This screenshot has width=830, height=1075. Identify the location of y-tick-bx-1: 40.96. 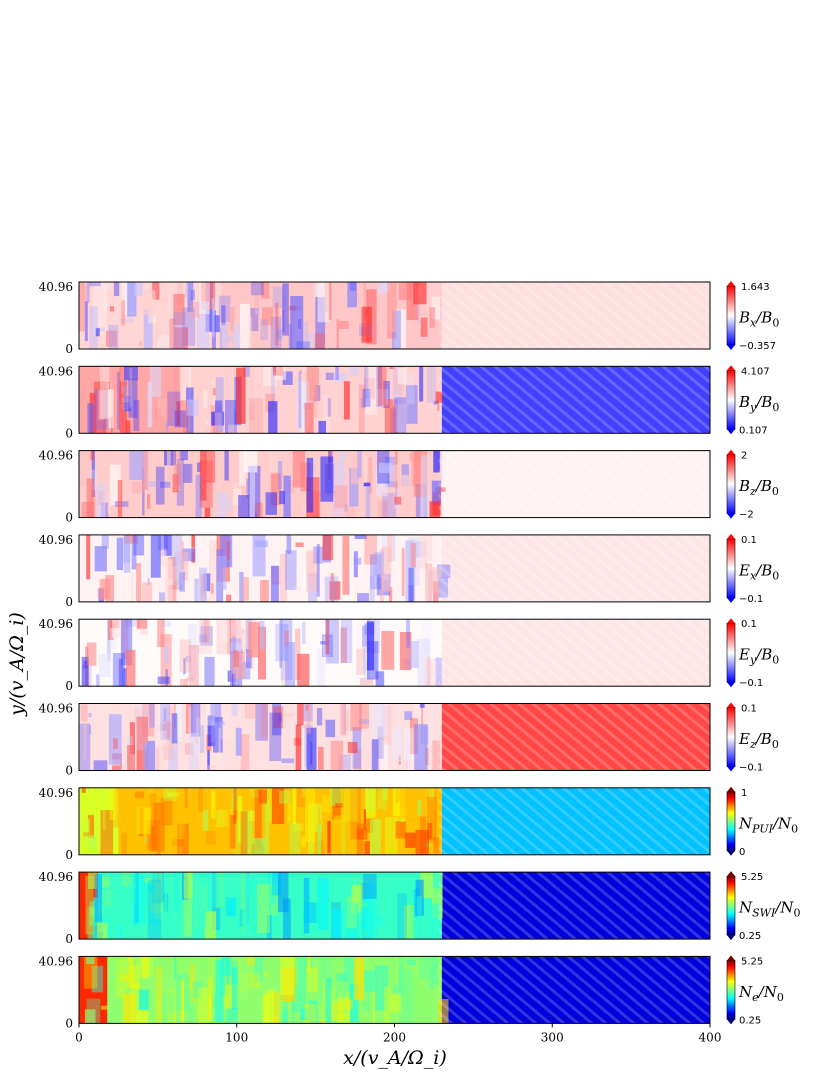
(56, 287).